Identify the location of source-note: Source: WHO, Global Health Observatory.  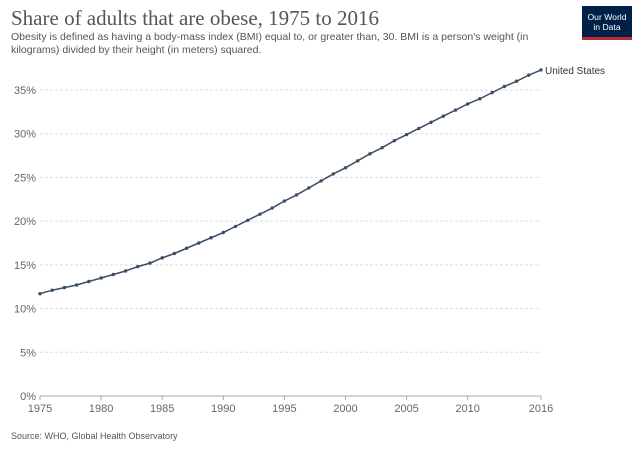
(94, 436).